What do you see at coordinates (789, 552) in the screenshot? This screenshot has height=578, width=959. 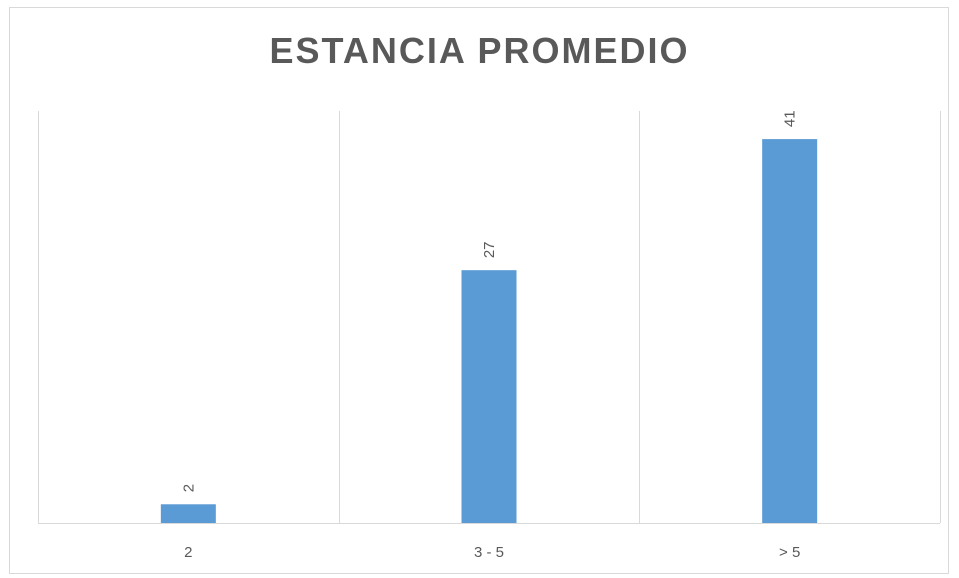 I see `x-tick-label: > 5` at bounding box center [789, 552].